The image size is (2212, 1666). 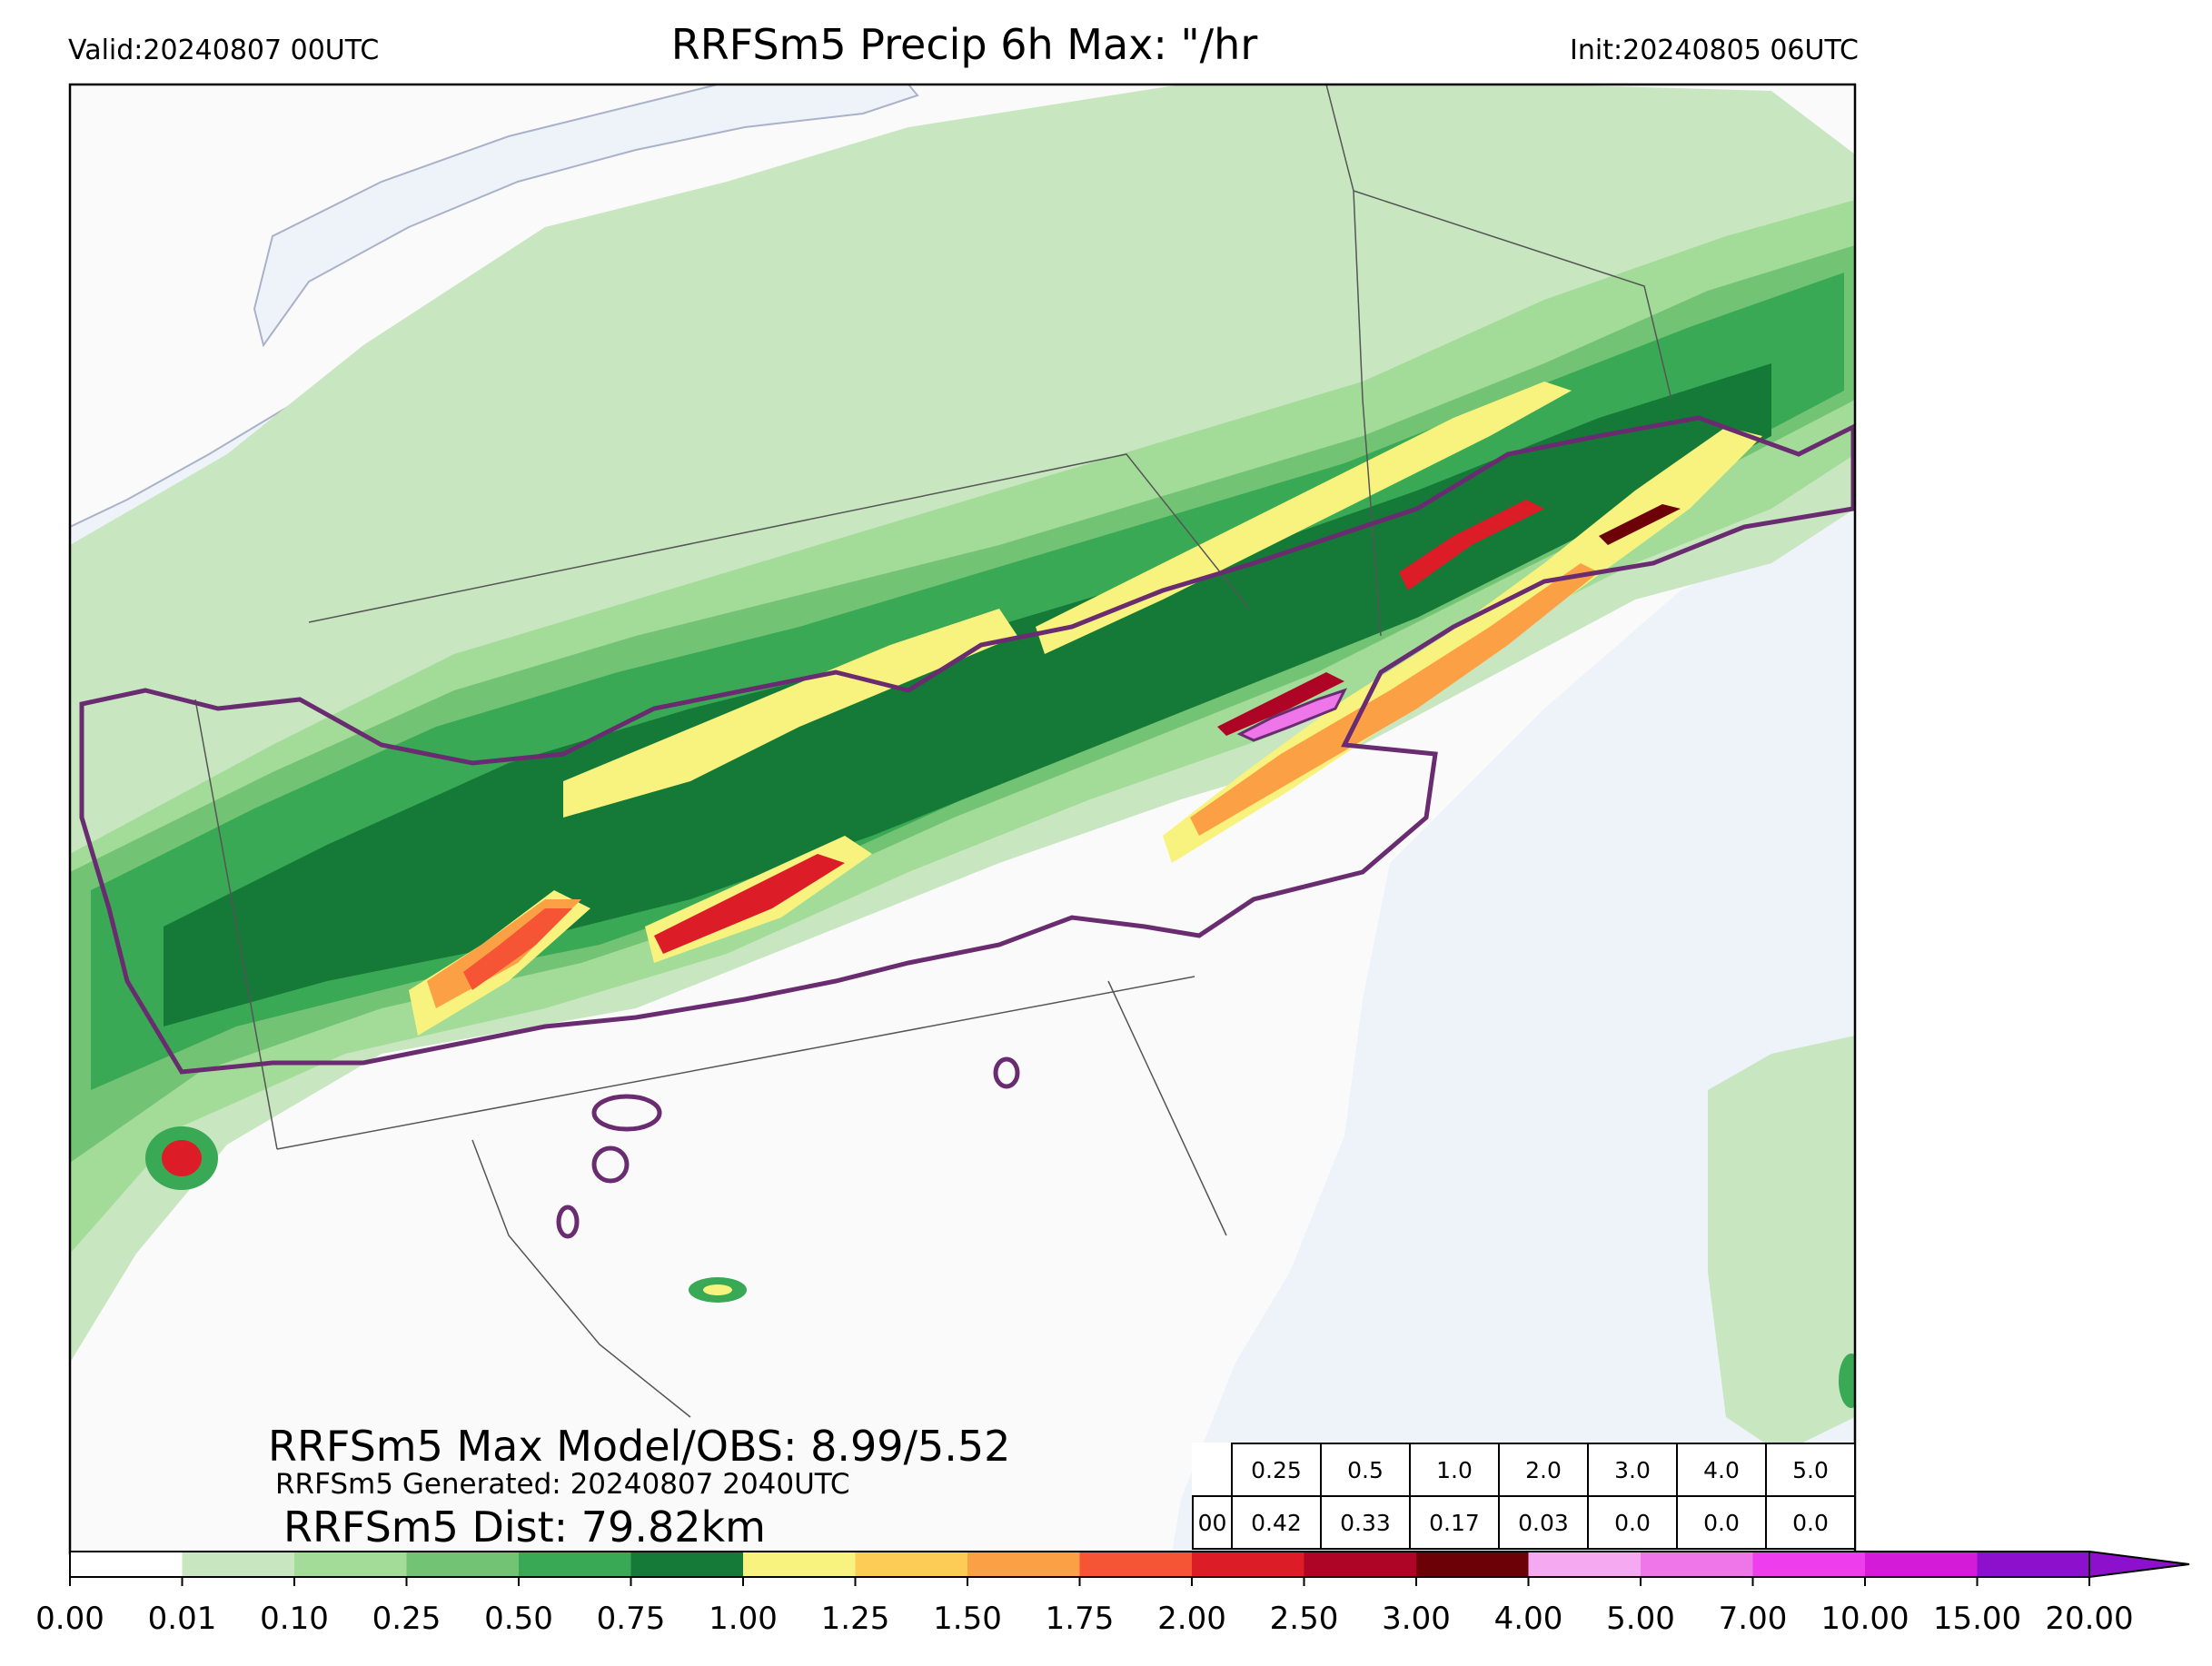 What do you see at coordinates (1714, 50) in the screenshot?
I see `init-time: Init:20240805 06UTC` at bounding box center [1714, 50].